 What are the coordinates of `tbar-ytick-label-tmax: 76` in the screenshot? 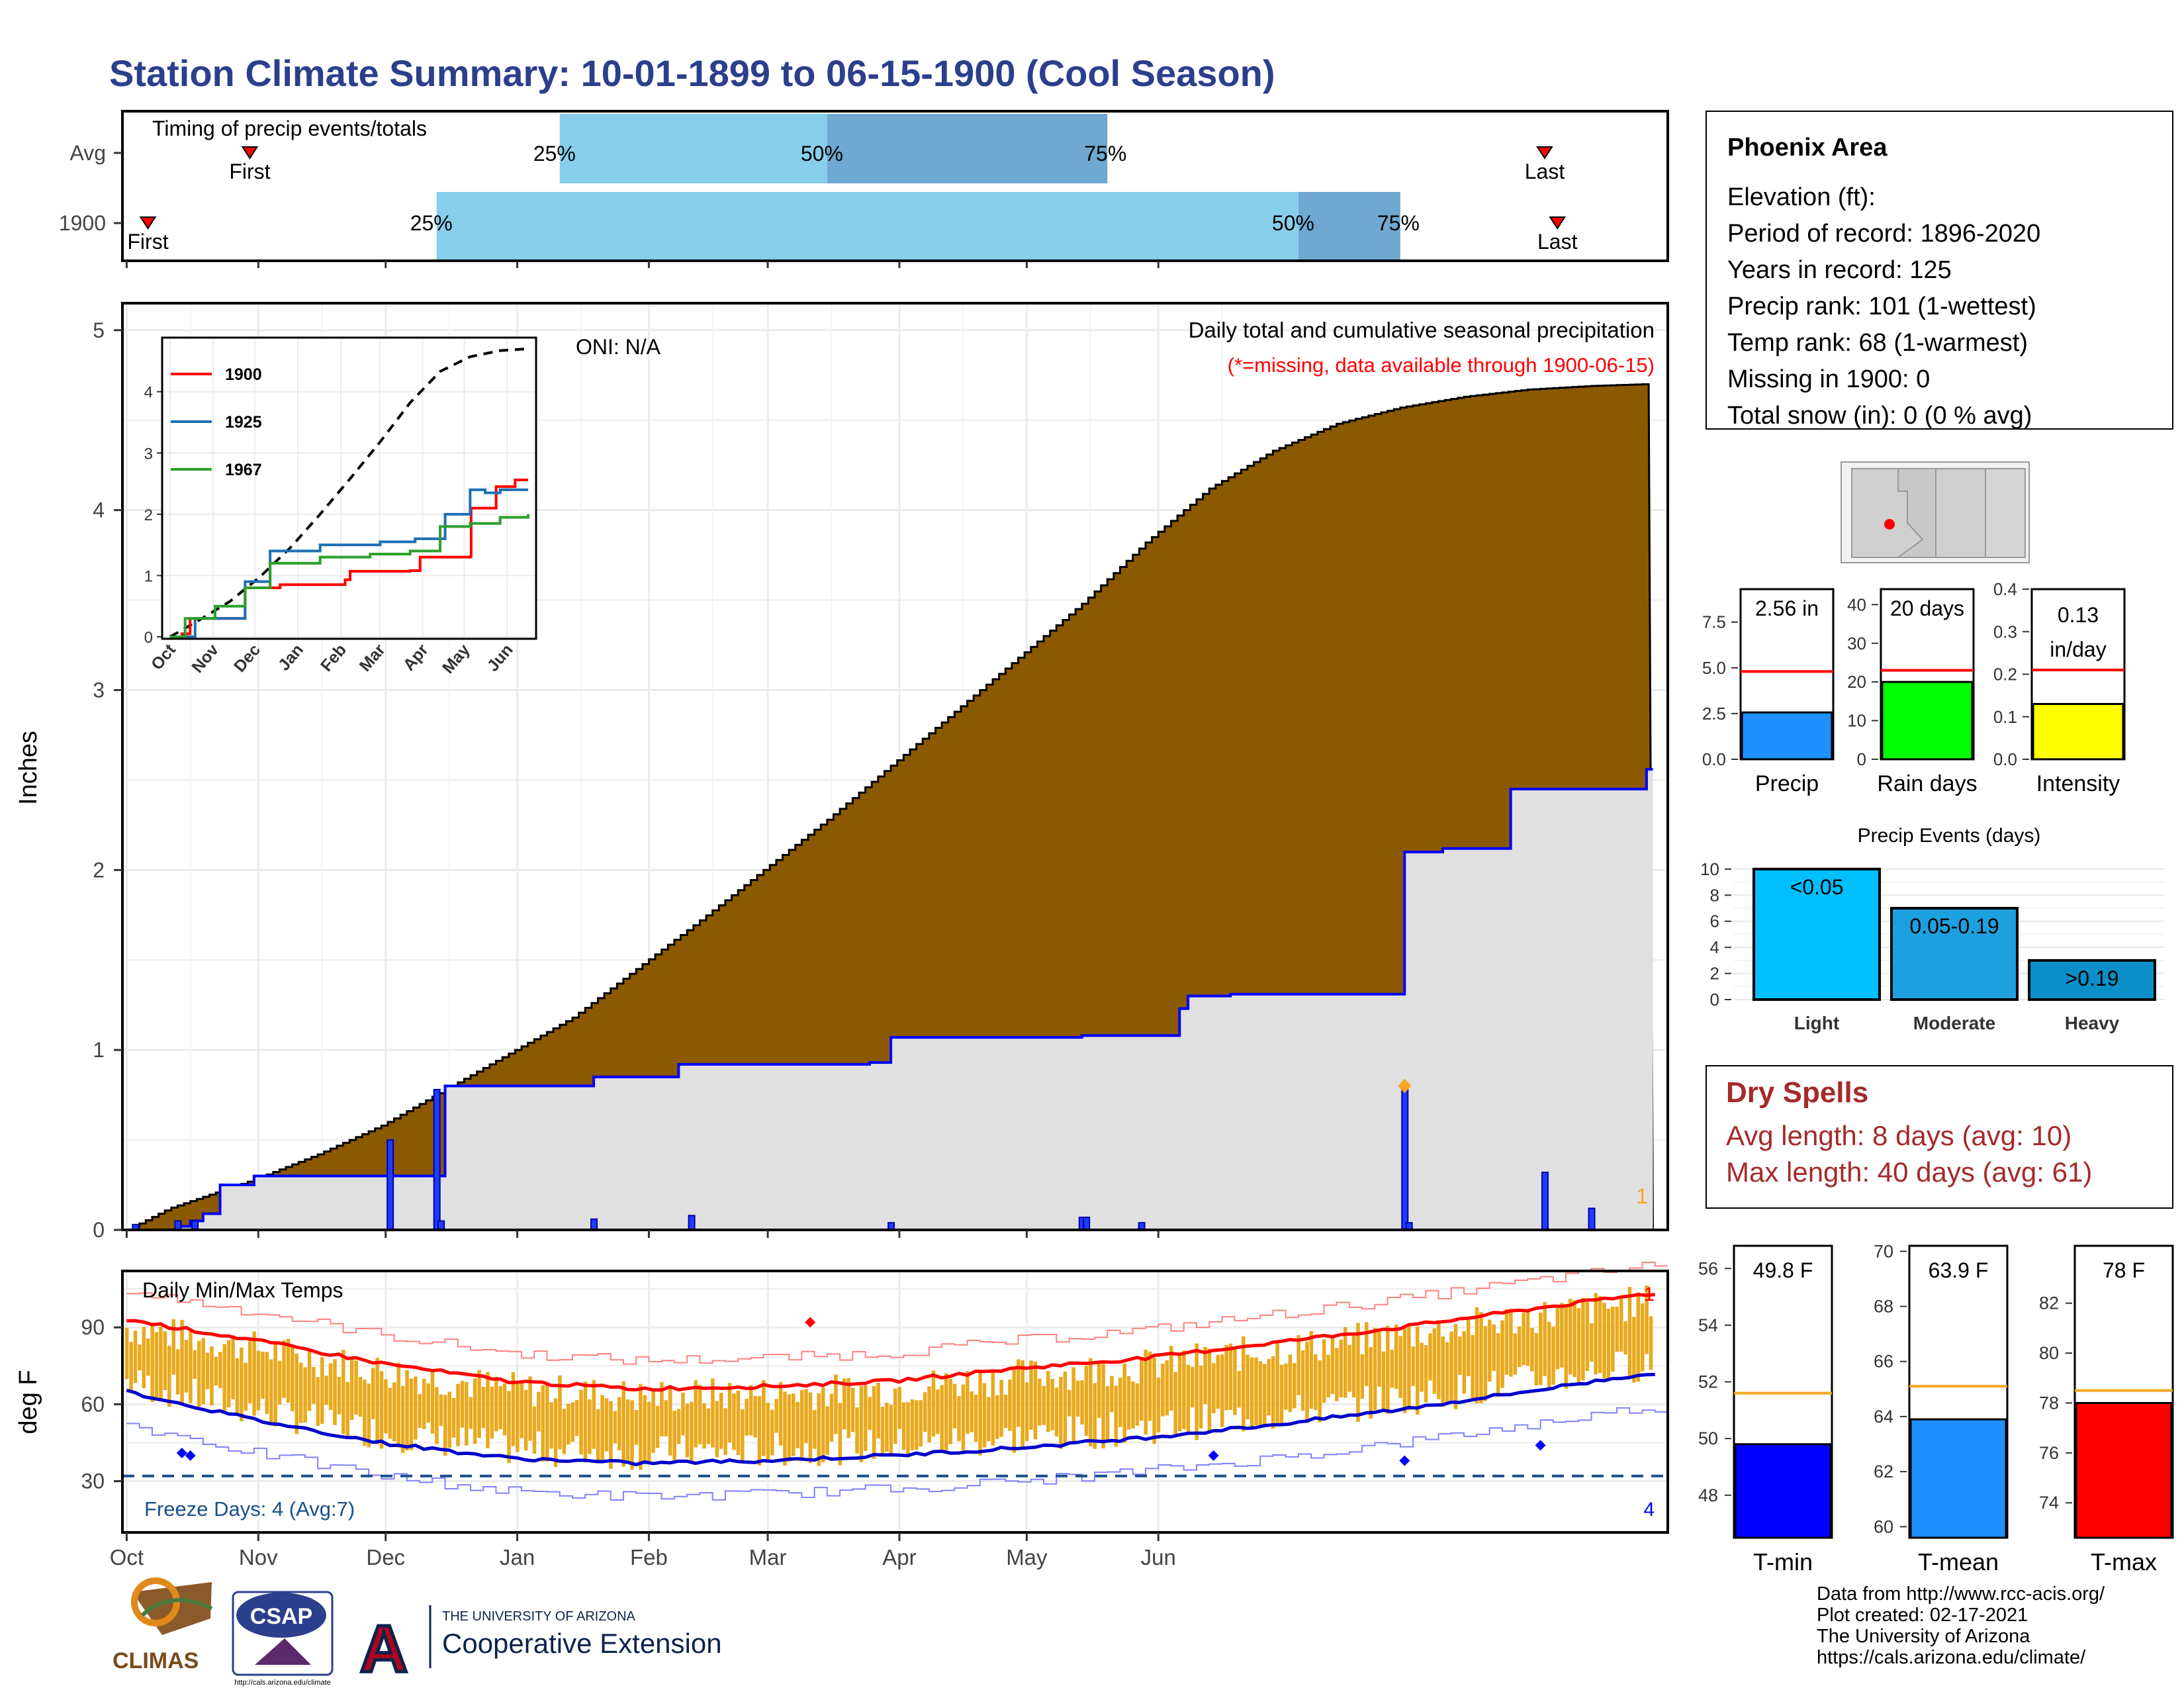 It's located at (2049, 1453).